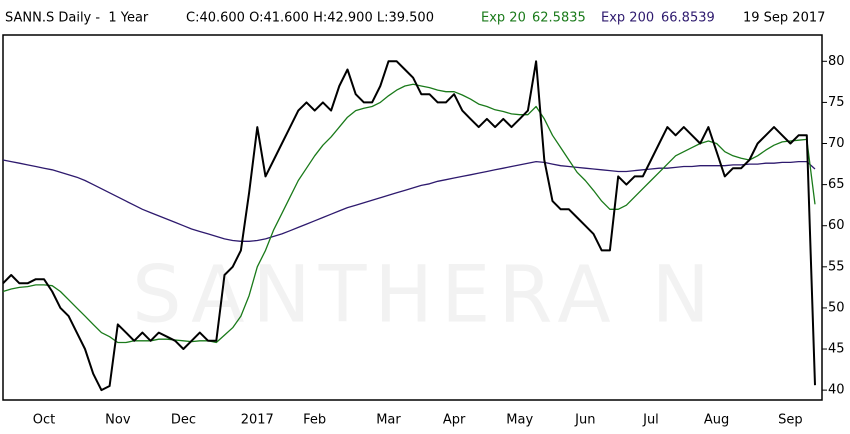 This screenshot has width=850, height=434. Describe the element at coordinates (784, 18) in the screenshot. I see `date: 19 Sep 2017` at that location.